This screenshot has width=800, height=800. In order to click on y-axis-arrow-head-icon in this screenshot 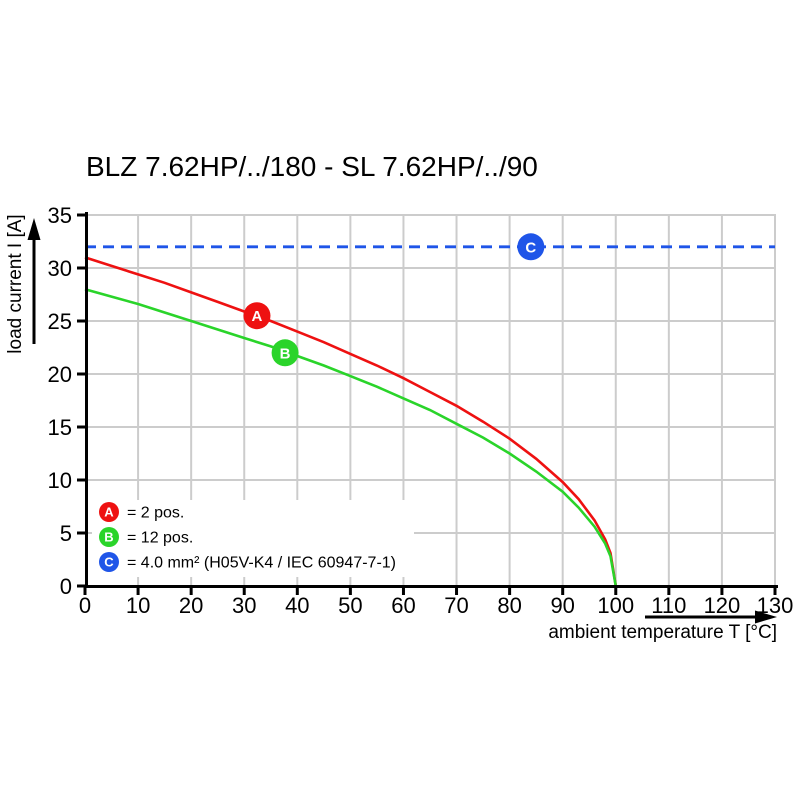, I will do `click(34, 229)`.